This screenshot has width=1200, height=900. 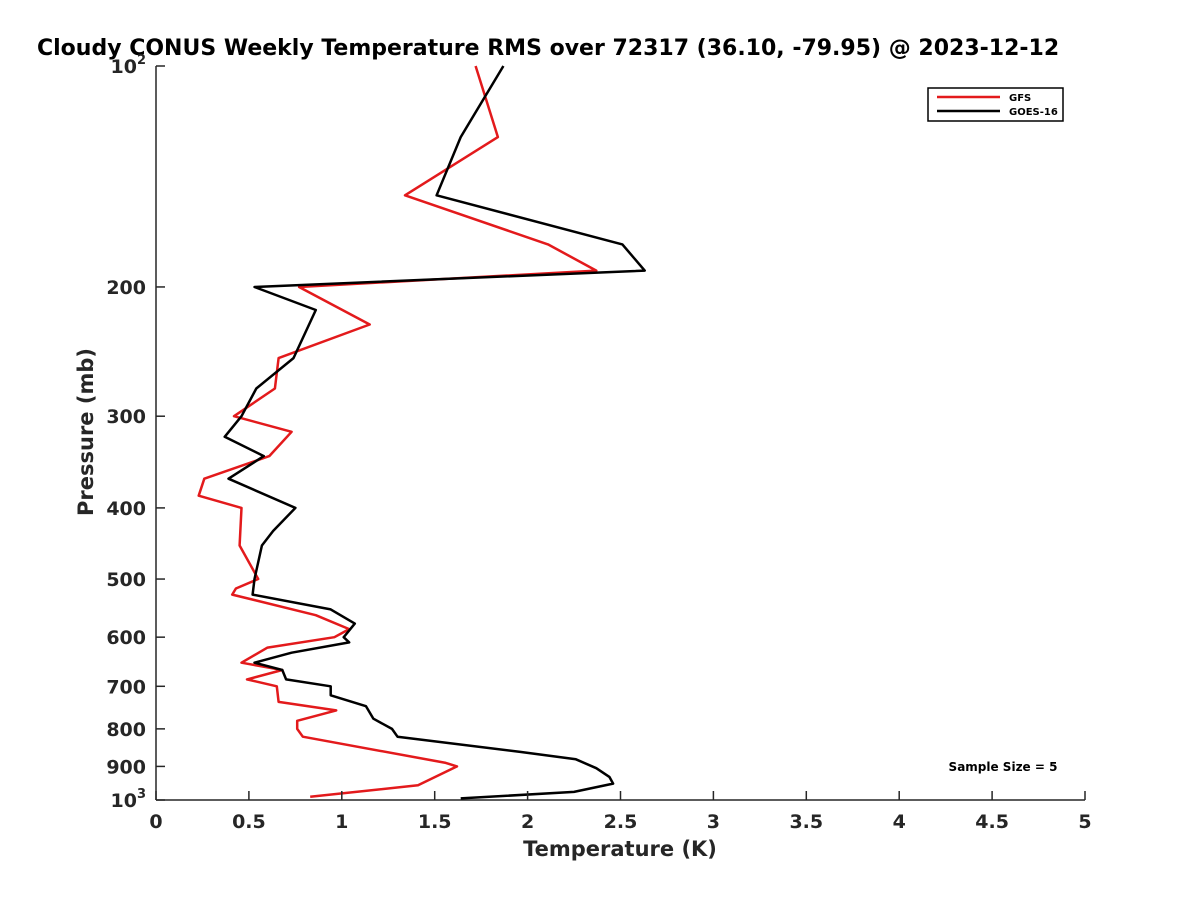 I want to click on y-tick-label: 800, so click(x=126, y=730).